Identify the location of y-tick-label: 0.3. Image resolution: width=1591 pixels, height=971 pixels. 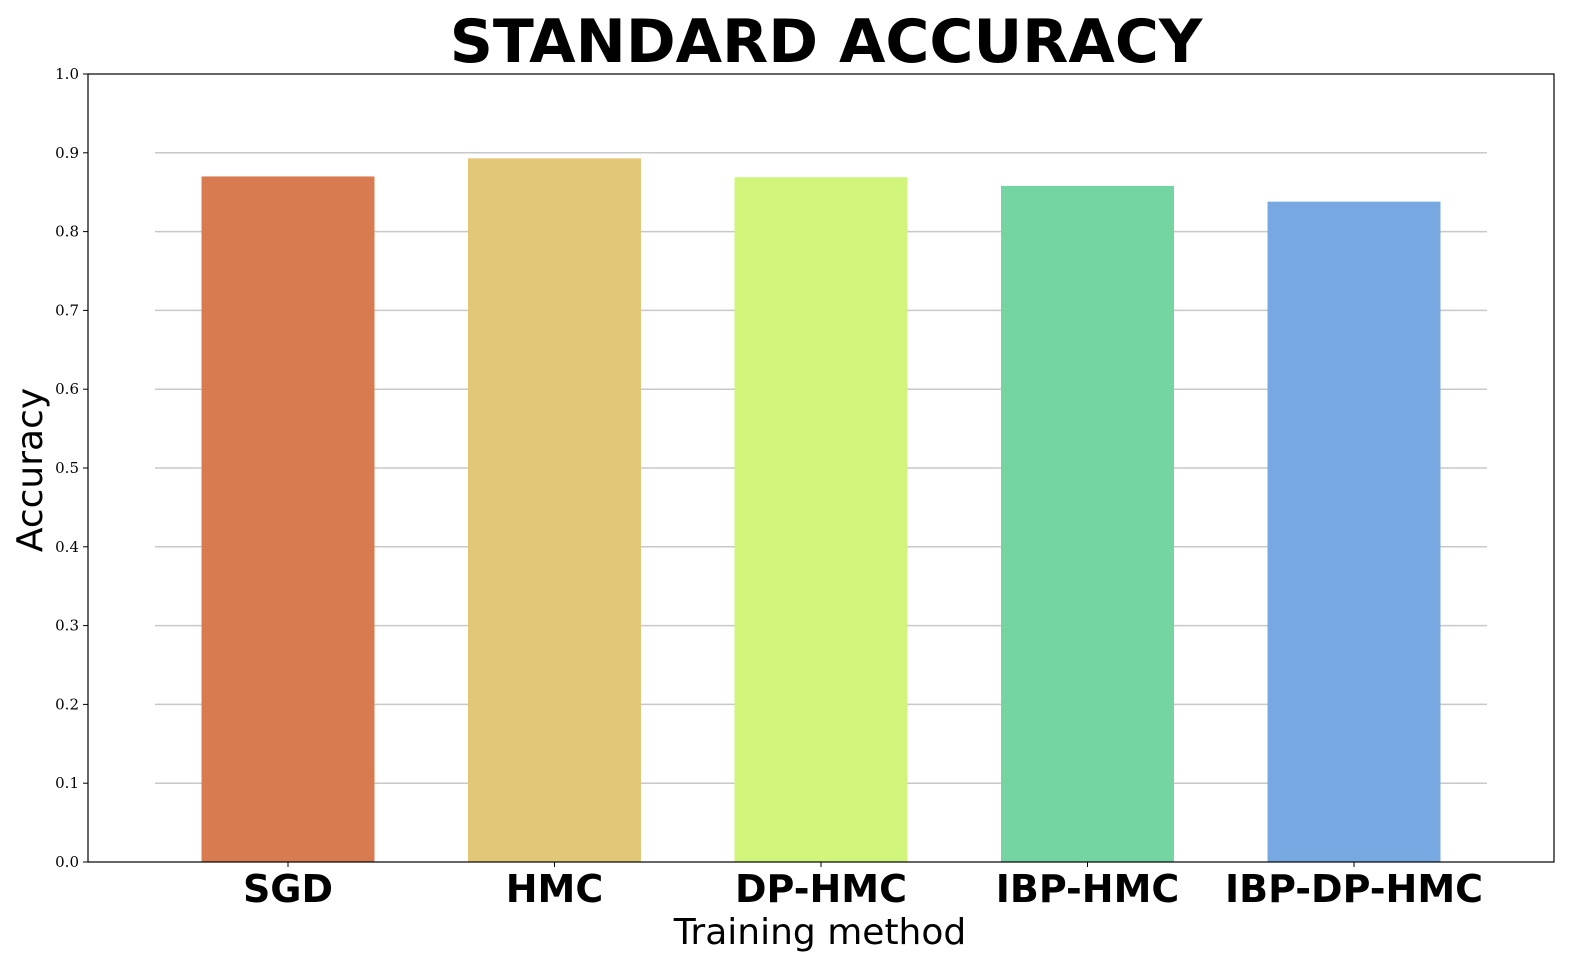
(67, 626).